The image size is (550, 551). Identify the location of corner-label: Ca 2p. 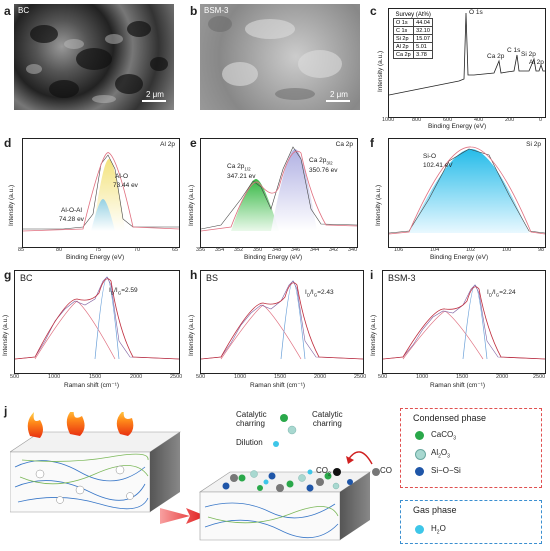
(344, 144).